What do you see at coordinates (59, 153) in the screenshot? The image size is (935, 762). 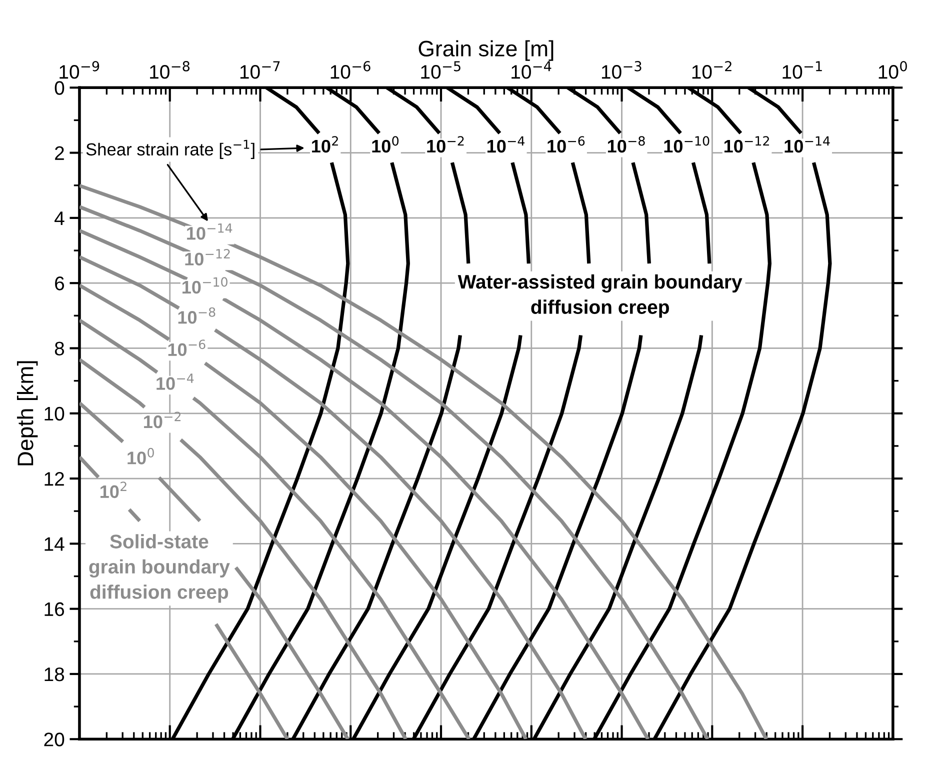 I see `y-tick-label: 2` at bounding box center [59, 153].